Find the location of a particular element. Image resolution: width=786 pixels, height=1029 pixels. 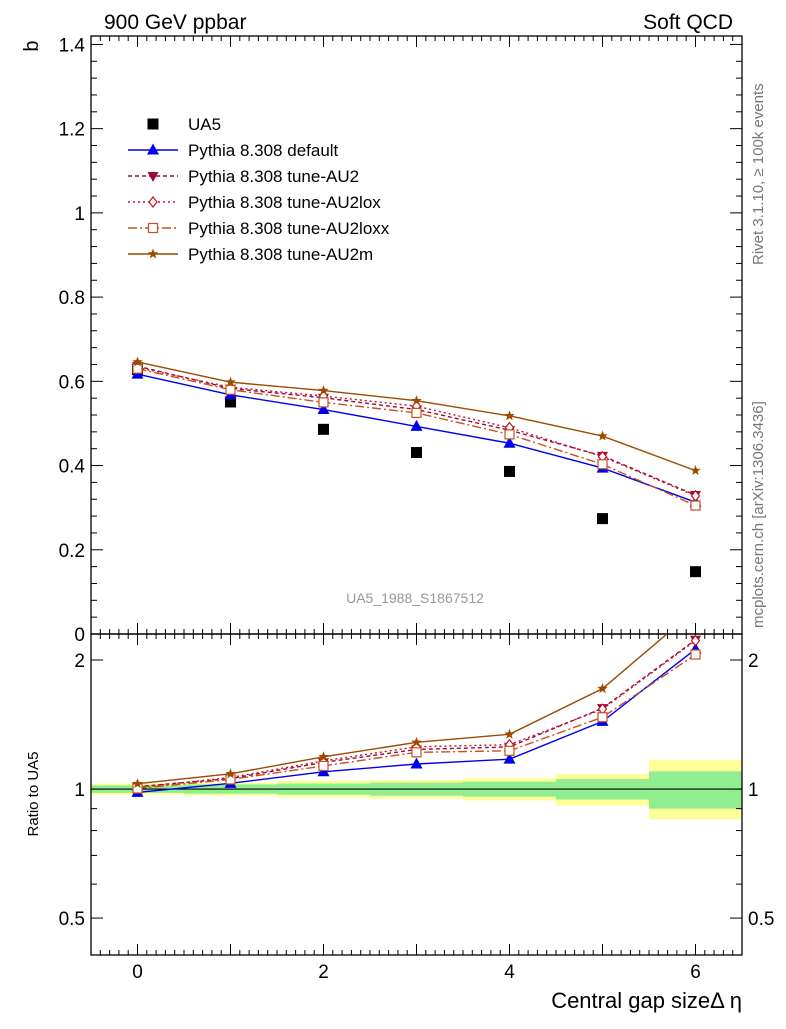

x-tick-label: 6 is located at coordinates (695, 972).